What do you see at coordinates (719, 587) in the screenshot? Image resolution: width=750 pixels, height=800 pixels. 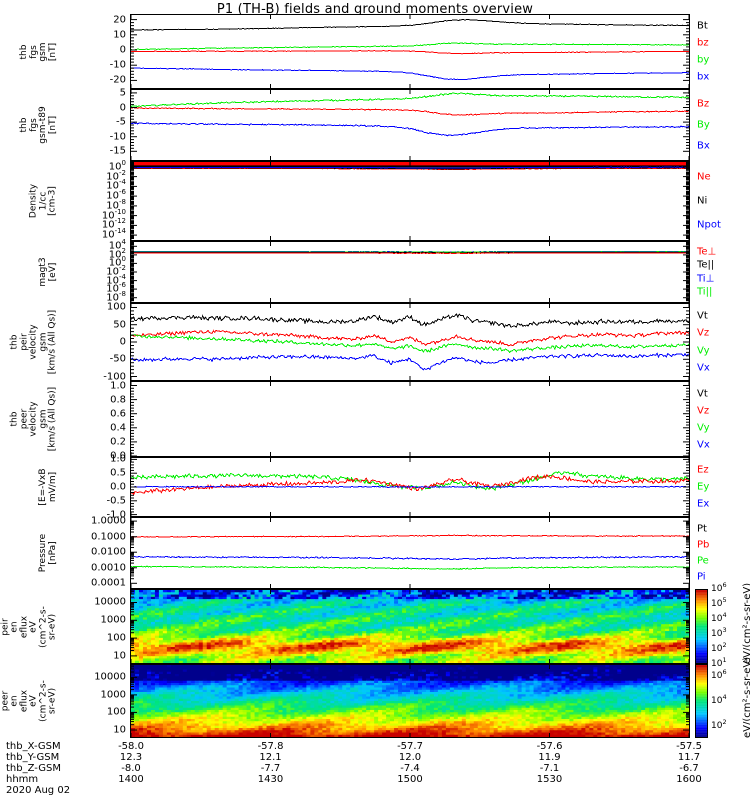 I see `colorbar-tick-label: 10⁶` at bounding box center [719, 587].